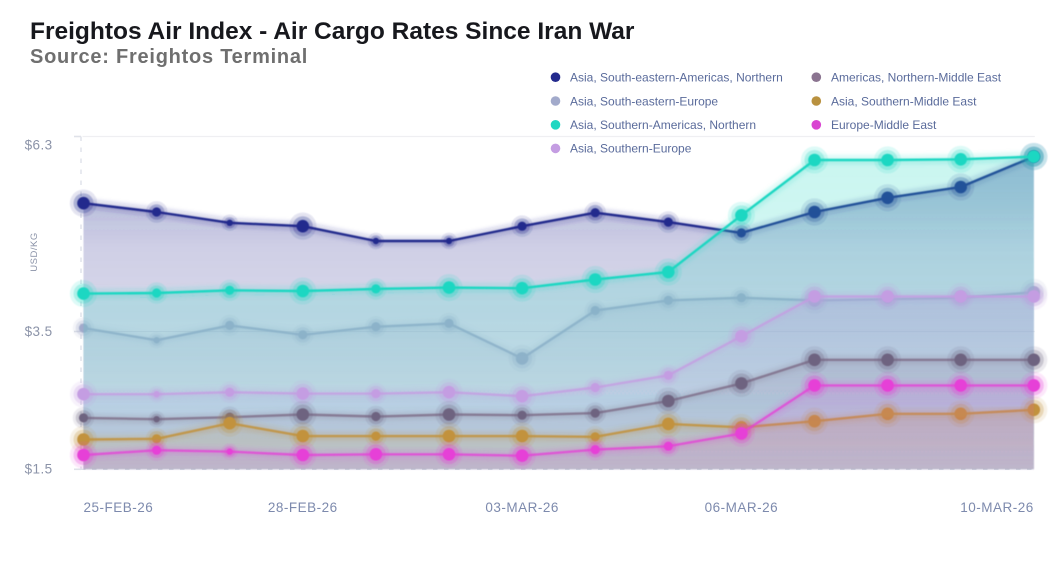  I want to click on svg-text:Asia, Southern-Americas, North: Asia, Southern-Americas, Northern, so click(663, 125).